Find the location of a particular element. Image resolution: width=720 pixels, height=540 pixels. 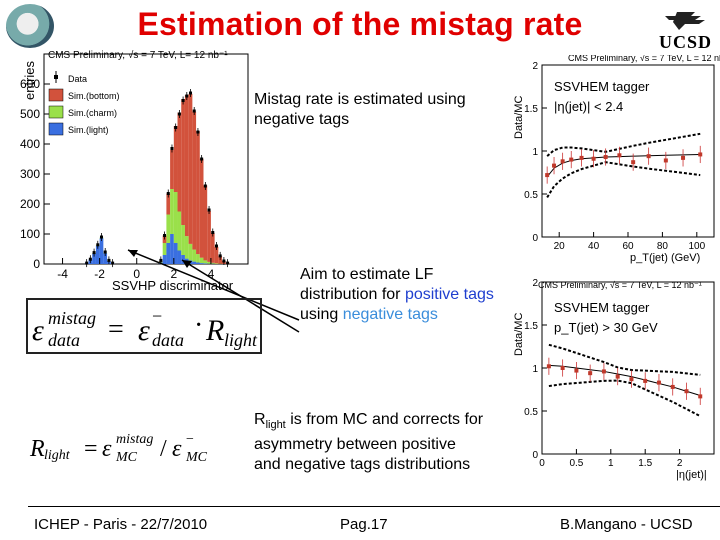

y-tick-label: 500 is located at coordinates (30, 114).